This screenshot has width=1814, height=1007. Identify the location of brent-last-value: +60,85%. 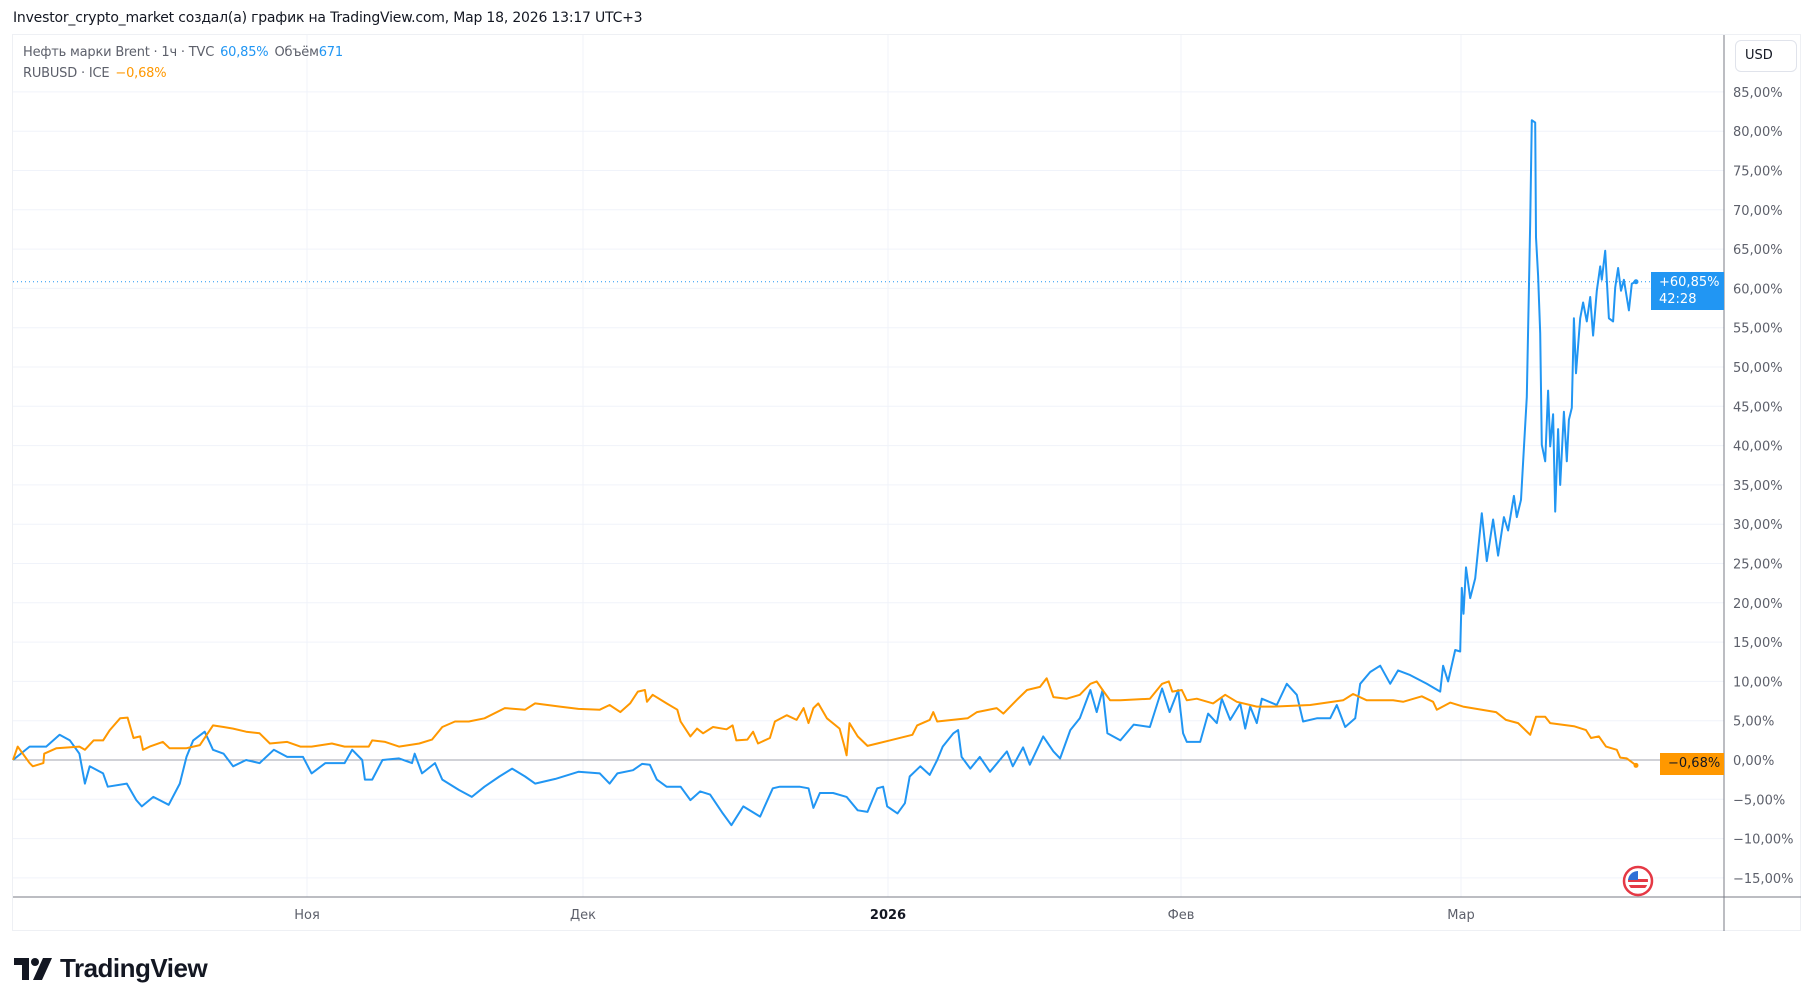
(1689, 282).